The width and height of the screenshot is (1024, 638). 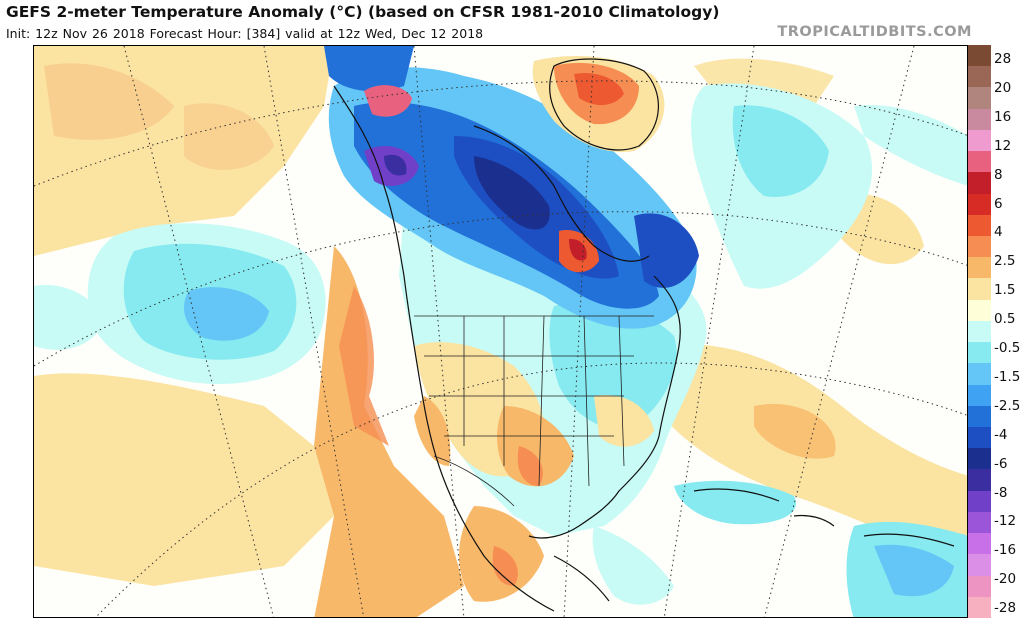 I want to click on colorbar-label: -16, so click(x=1005, y=550).